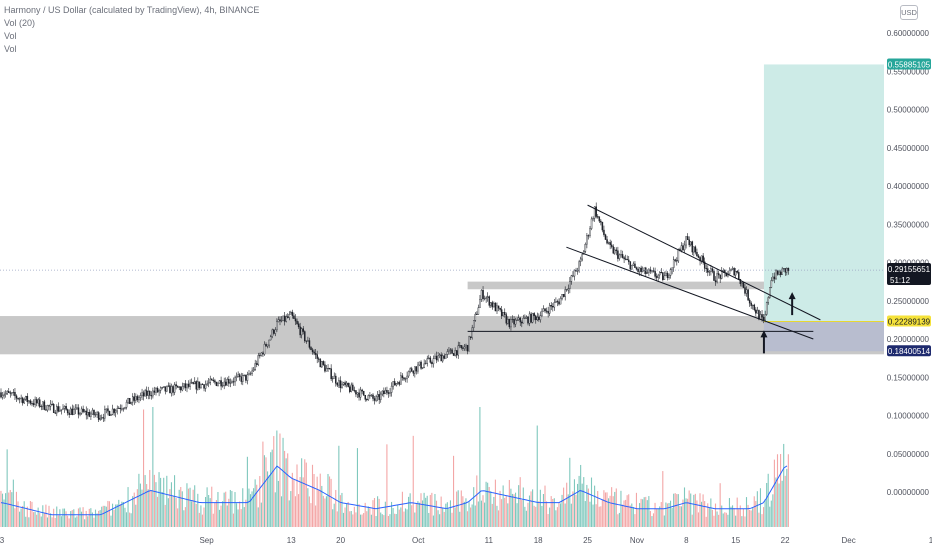 The width and height of the screenshot is (932, 550). I want to click on y-tick-label: 0.05000000, so click(908, 454).